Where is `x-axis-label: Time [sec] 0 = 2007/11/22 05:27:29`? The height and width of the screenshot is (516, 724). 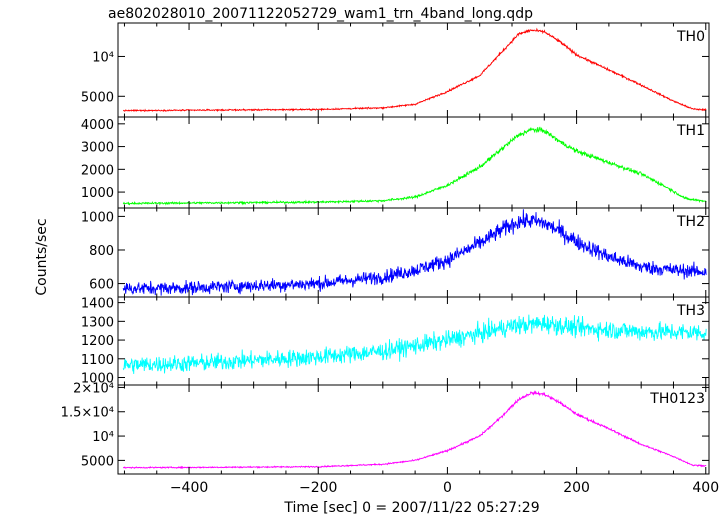
x-axis-label: Time [sec] 0 = 2007/11/22 05:27:29 is located at coordinates (411, 508).